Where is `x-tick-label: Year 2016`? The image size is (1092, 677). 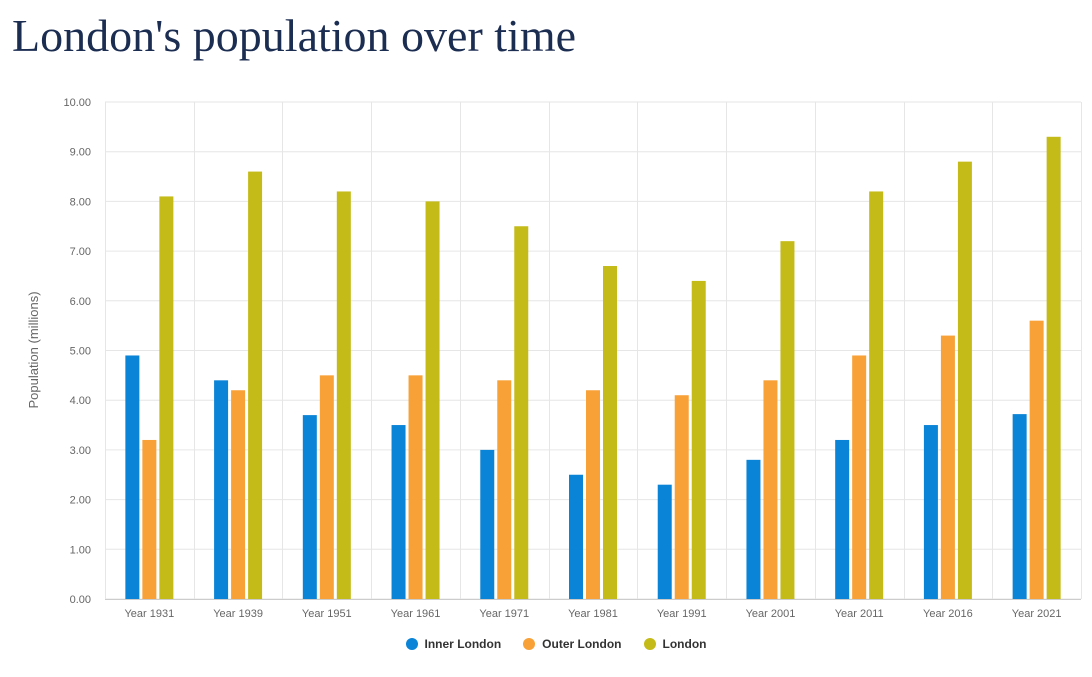 x-tick-label: Year 2016 is located at coordinates (948, 614).